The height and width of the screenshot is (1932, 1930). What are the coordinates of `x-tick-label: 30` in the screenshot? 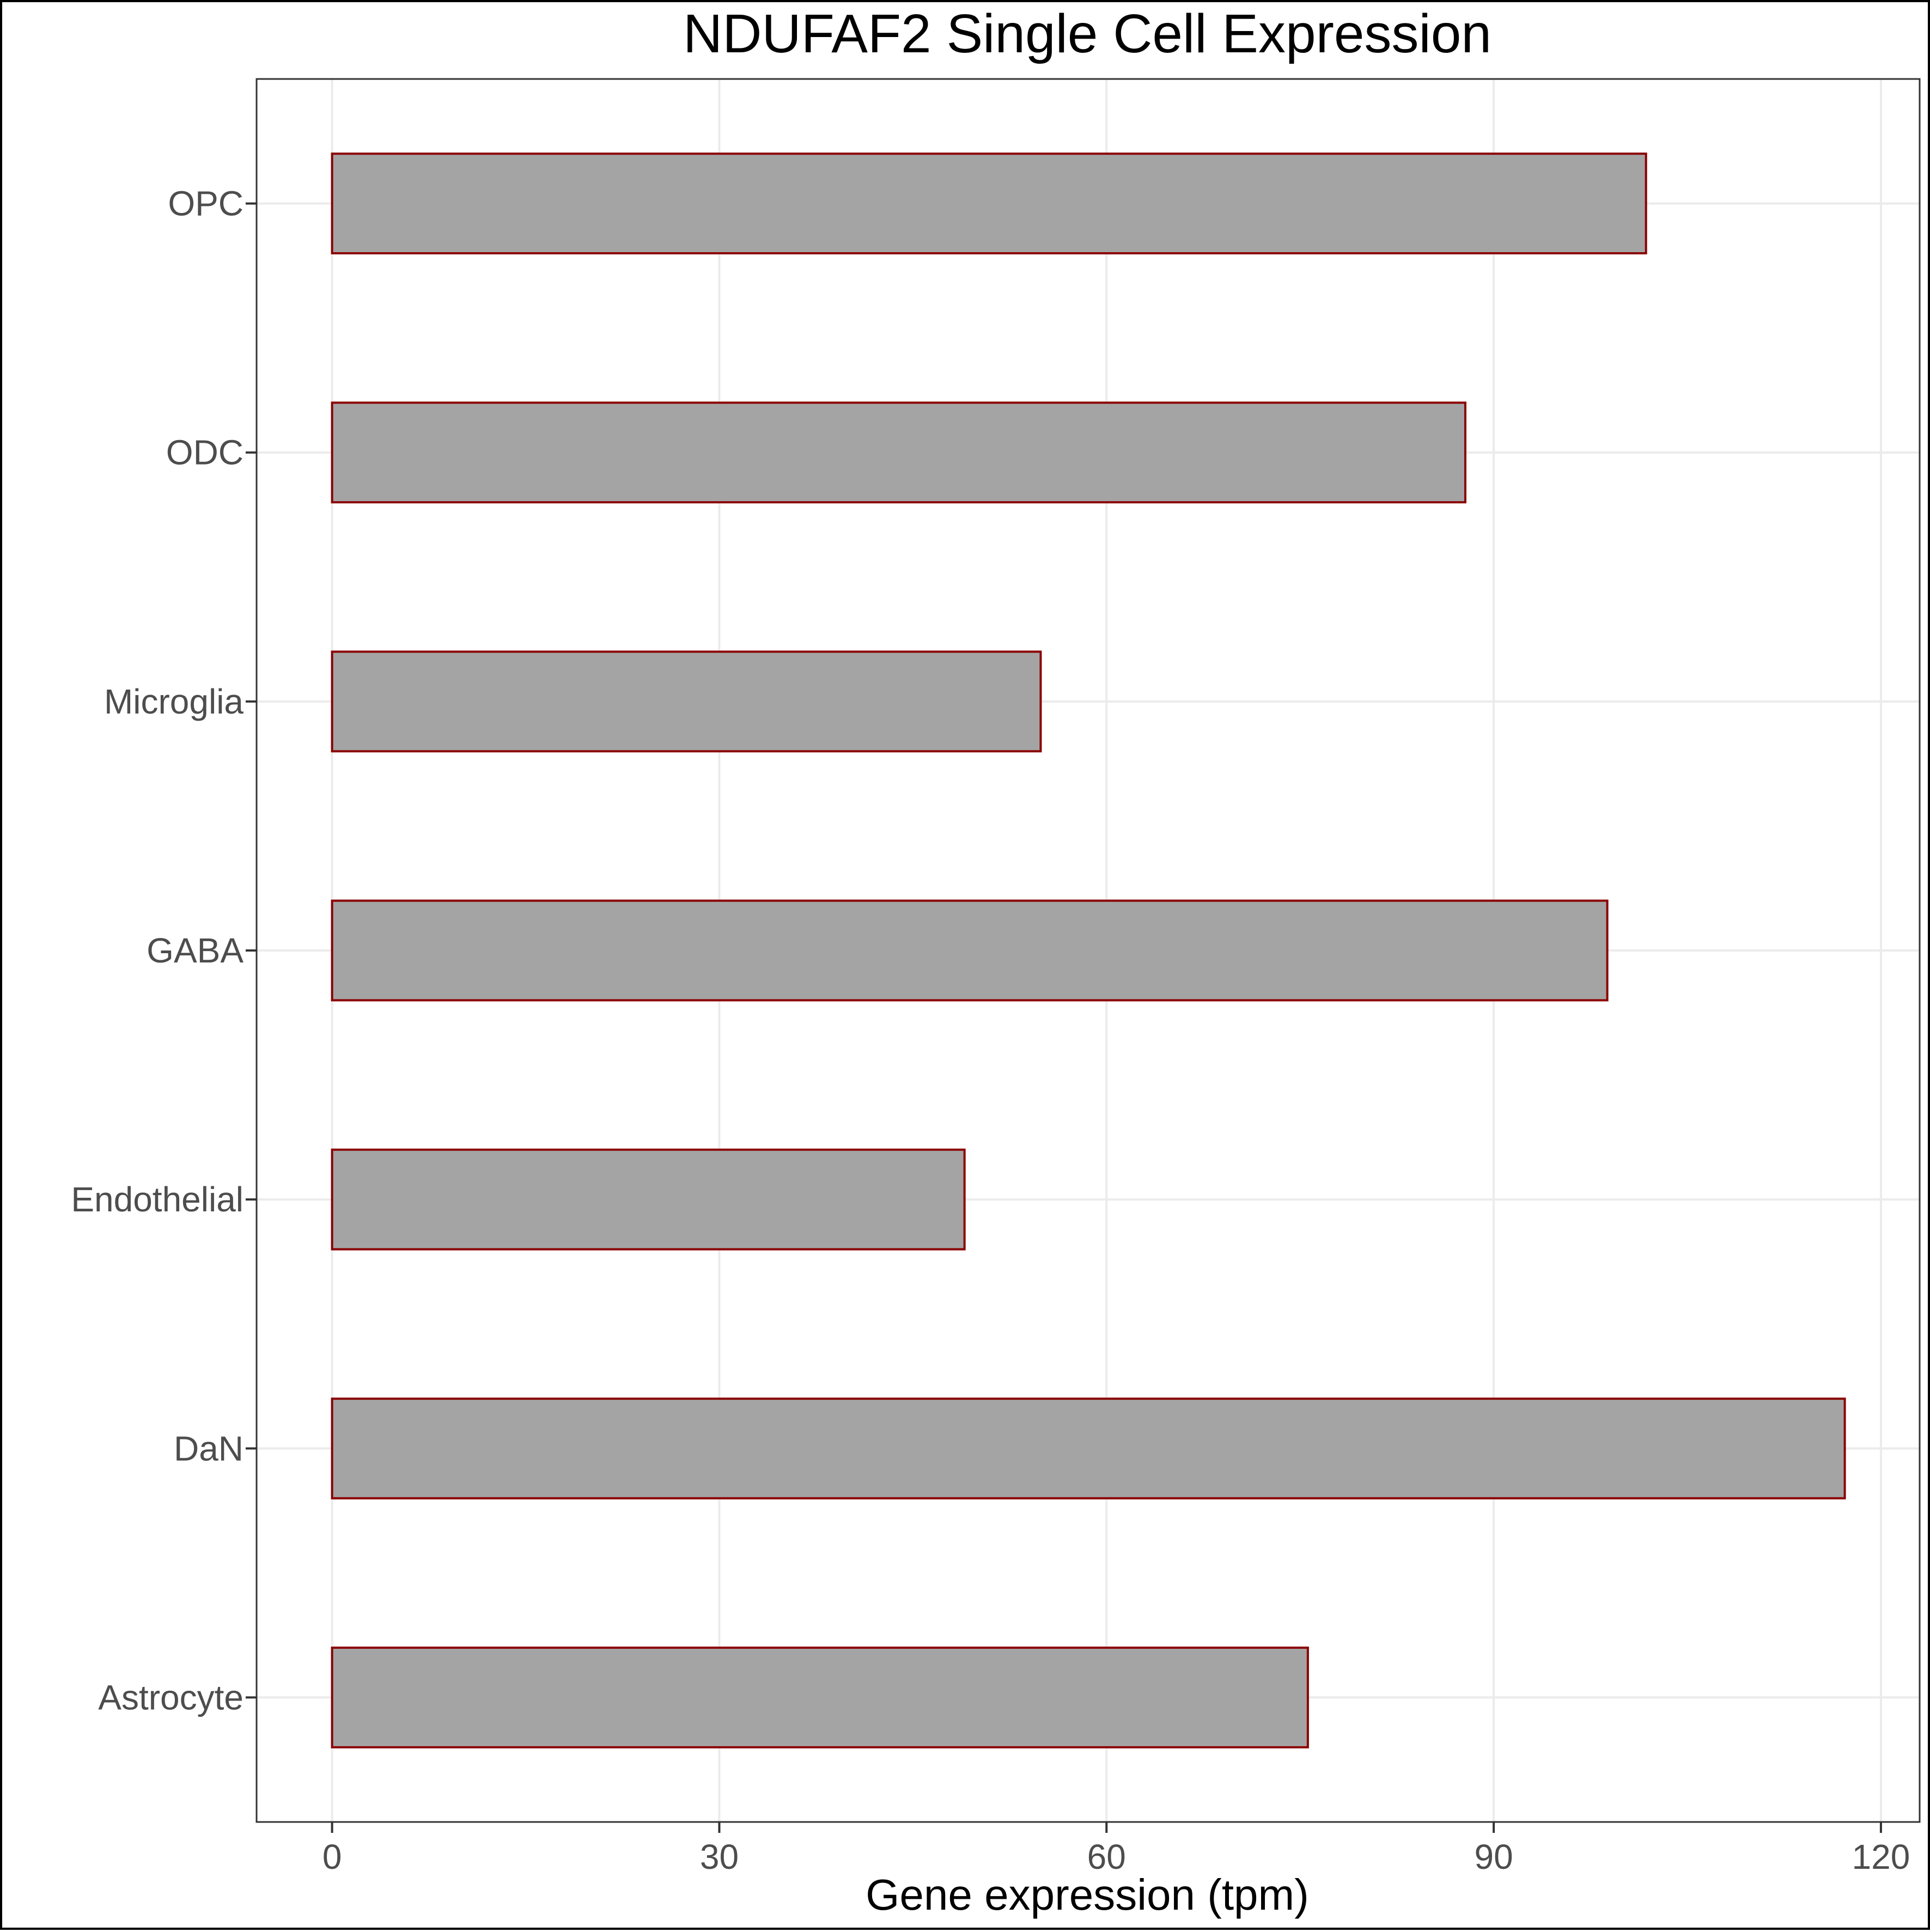 It's located at (720, 1856).